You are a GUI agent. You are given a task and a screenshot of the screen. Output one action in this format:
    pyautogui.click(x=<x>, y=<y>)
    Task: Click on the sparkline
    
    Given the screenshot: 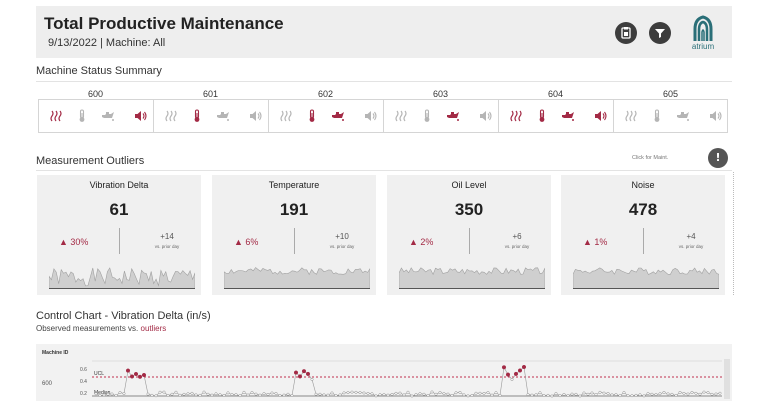 What is the action you would take?
    pyautogui.click(x=297, y=278)
    